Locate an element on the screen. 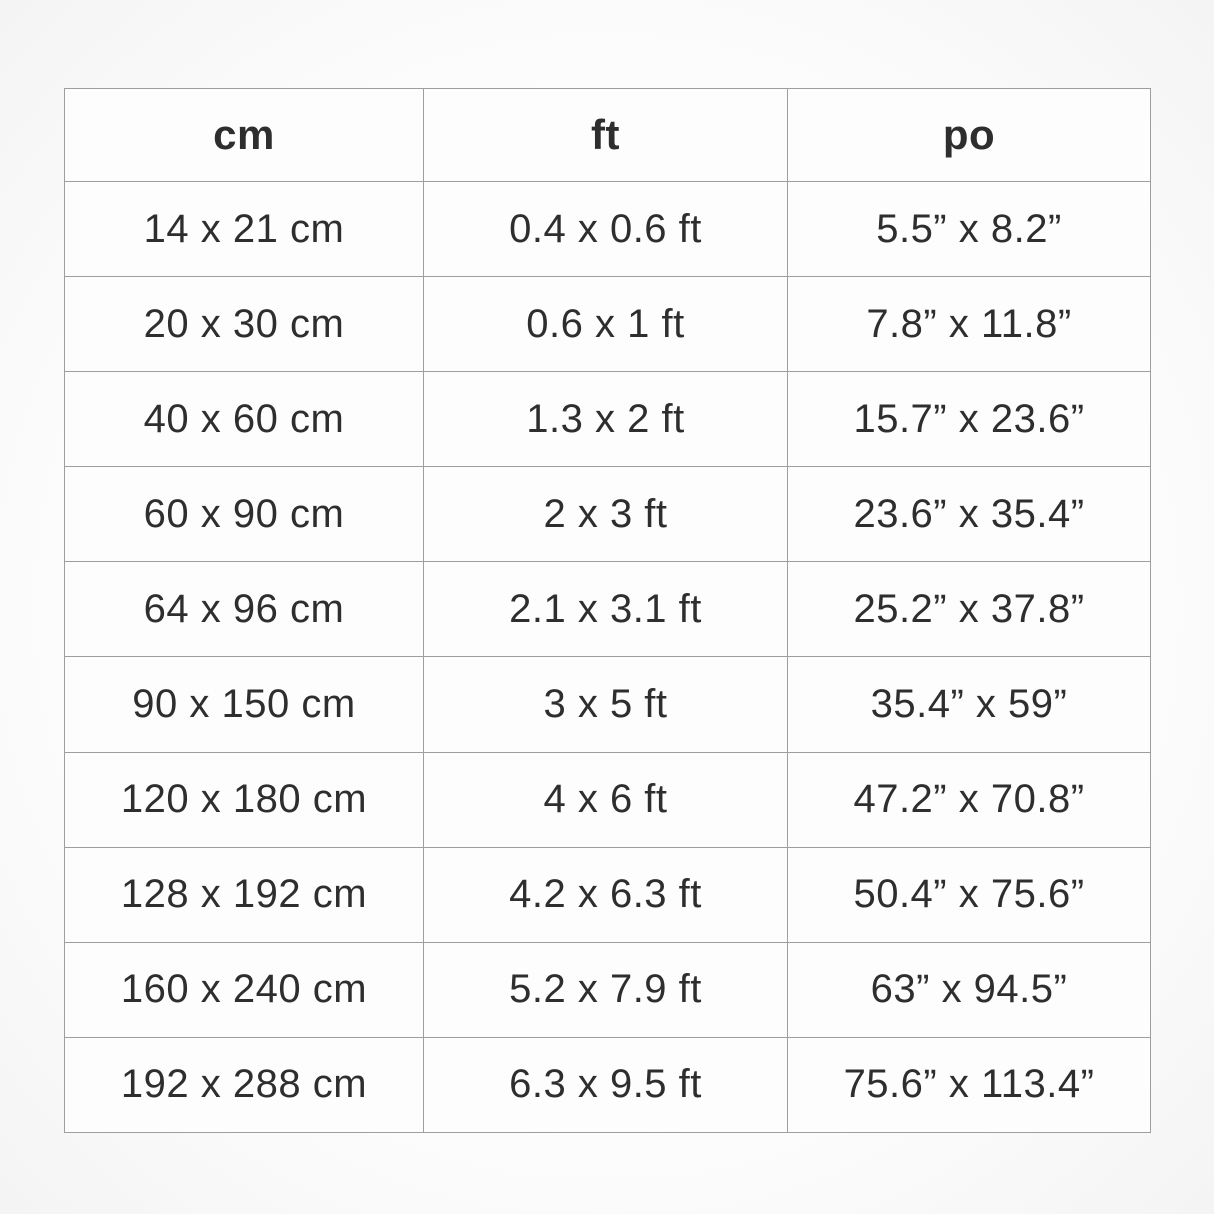 Image resolution: width=1214 pixels, height=1214 pixels. table-cell-cm: 192 x 288 cm is located at coordinates (244, 1085).